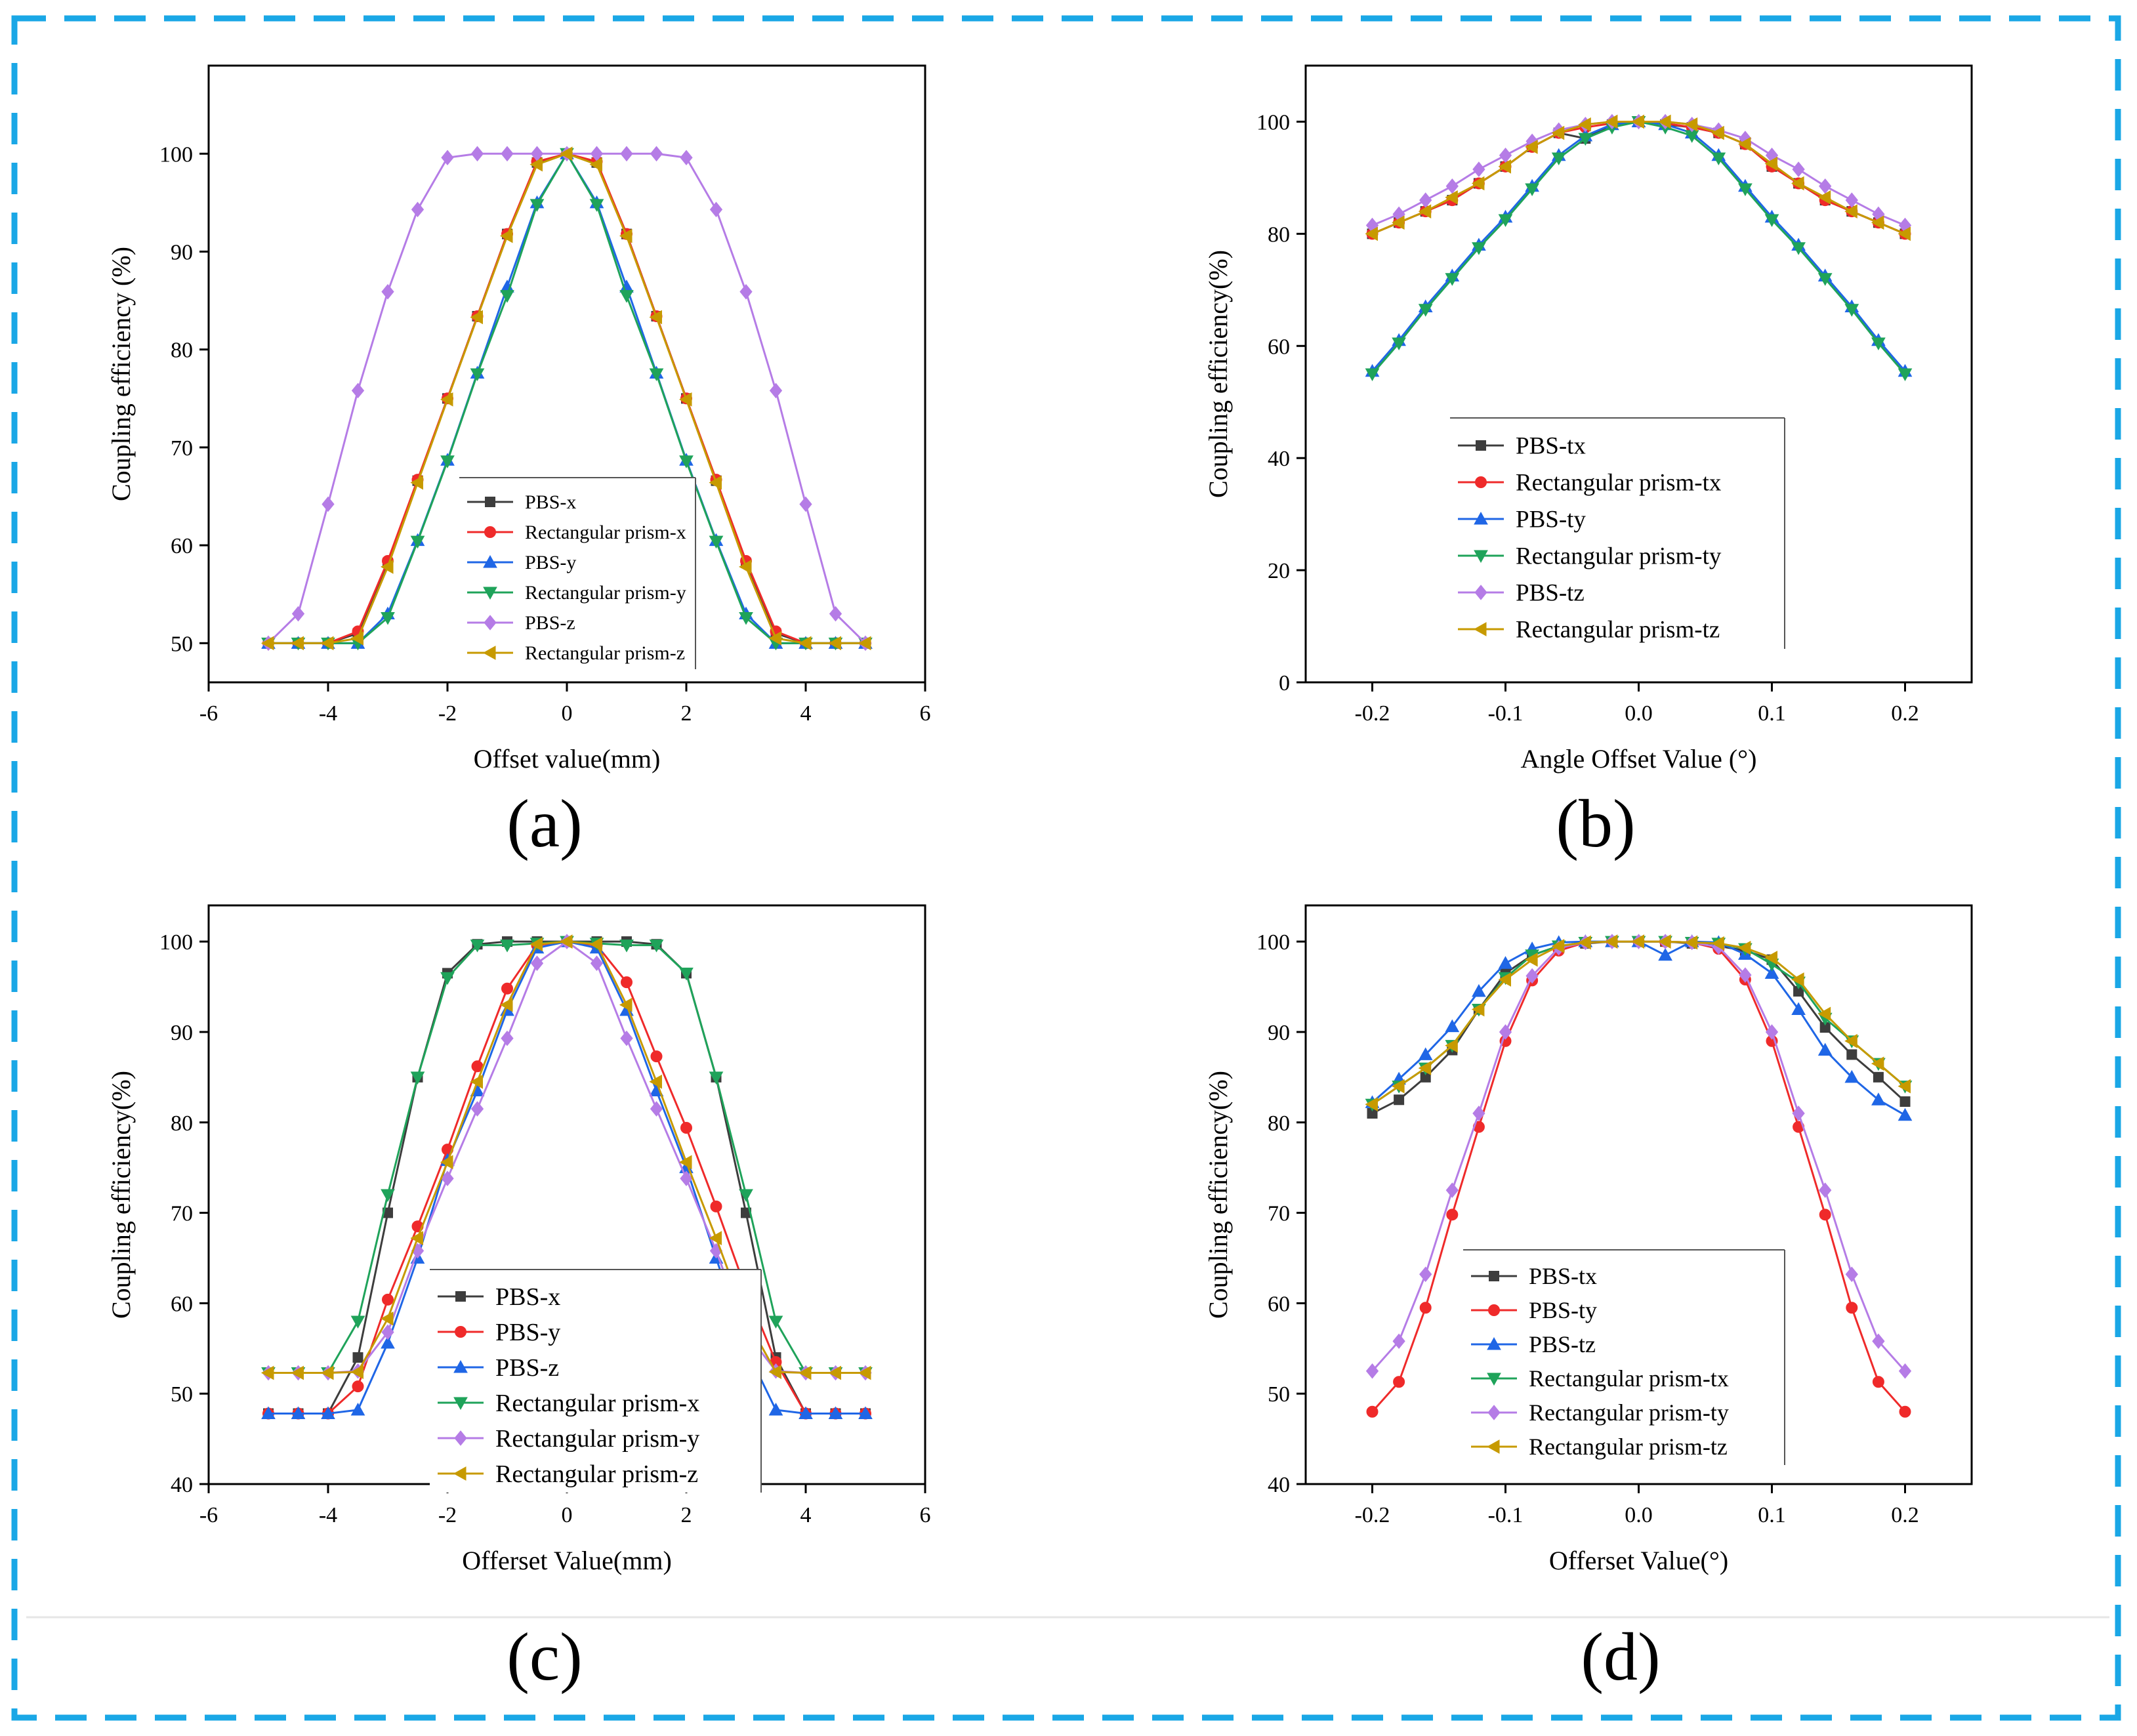  I want to click on legend-entry: Rectangular prism-tx, so click(1629, 1378).